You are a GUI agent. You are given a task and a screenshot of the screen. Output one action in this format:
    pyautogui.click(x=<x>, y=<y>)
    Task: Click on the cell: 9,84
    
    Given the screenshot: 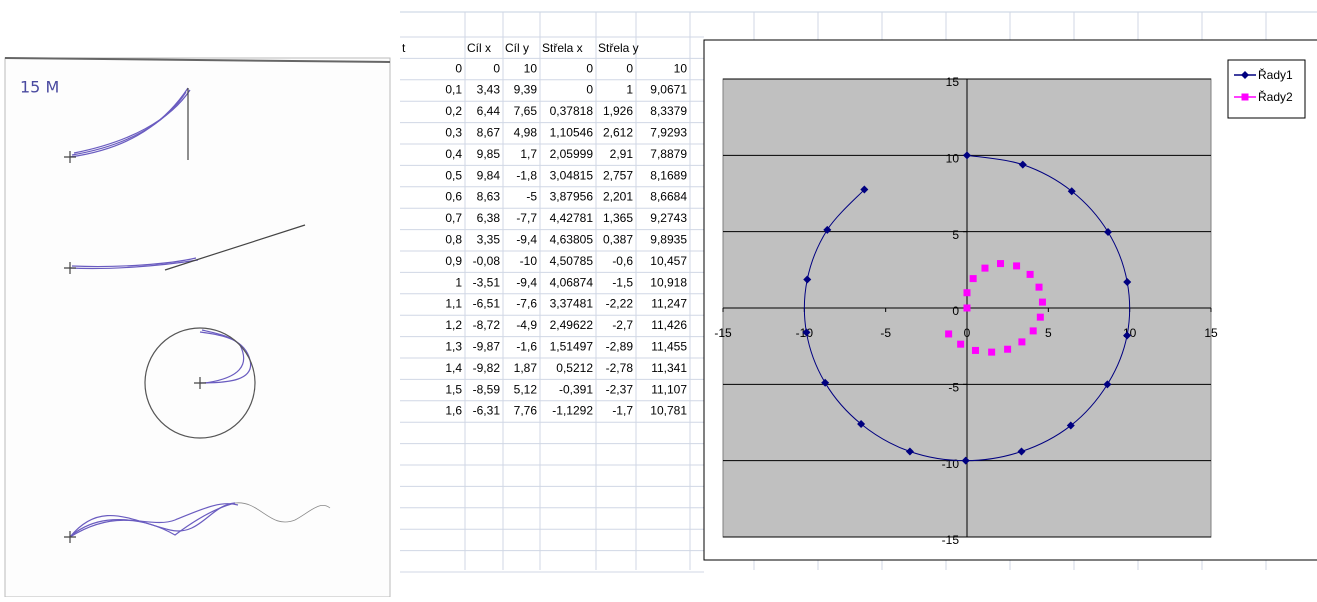 What is the action you would take?
    pyautogui.click(x=489, y=175)
    